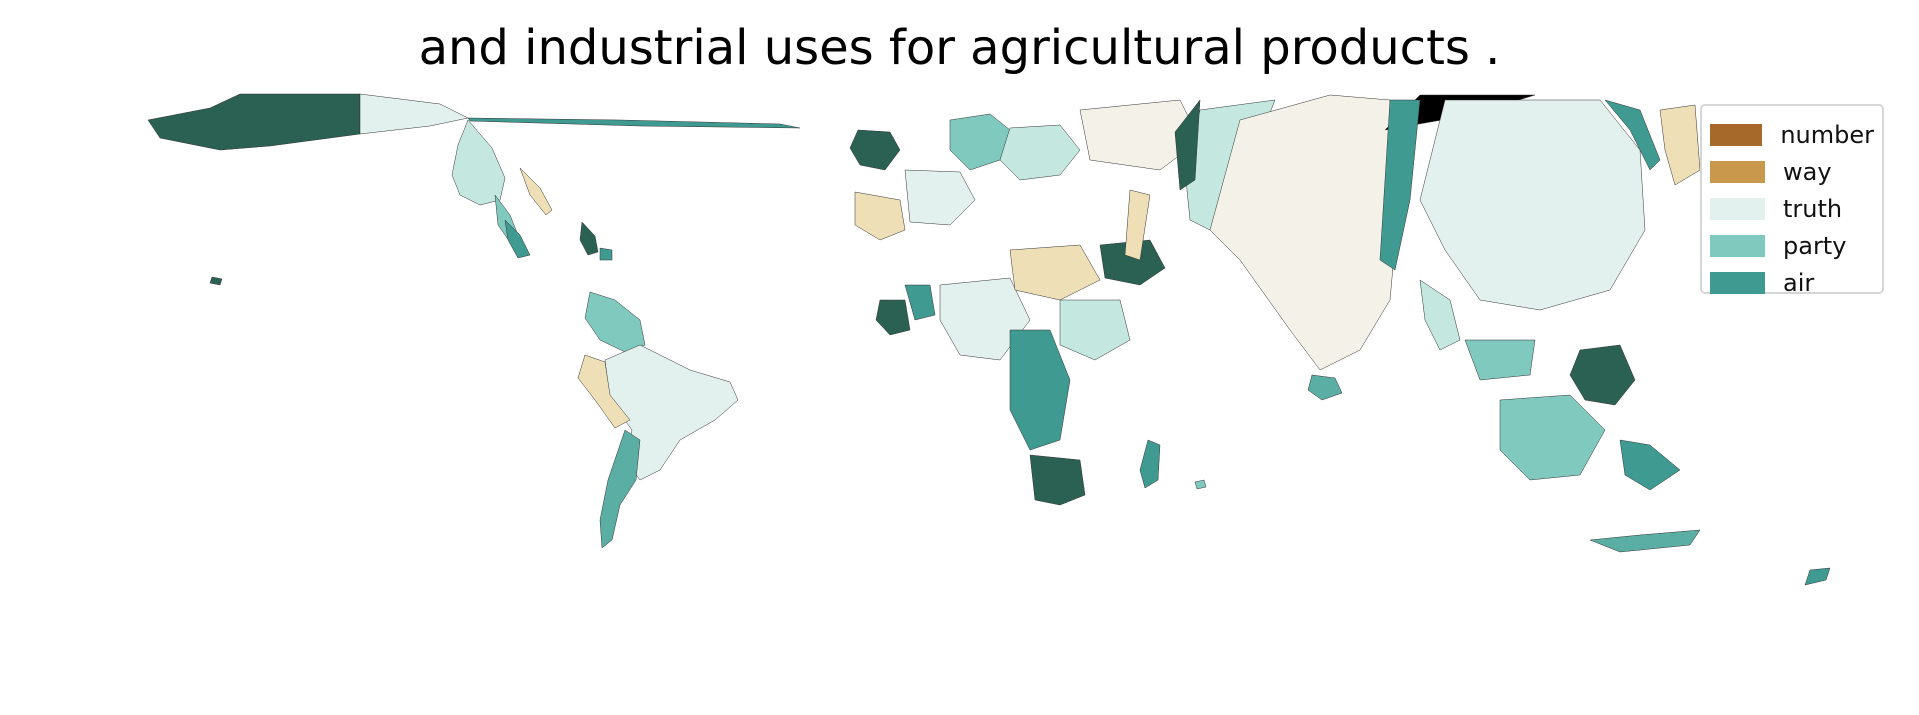 The image size is (1919, 715). What do you see at coordinates (1602, 375) in the screenshot?
I see `region-philippines-ring` at bounding box center [1602, 375].